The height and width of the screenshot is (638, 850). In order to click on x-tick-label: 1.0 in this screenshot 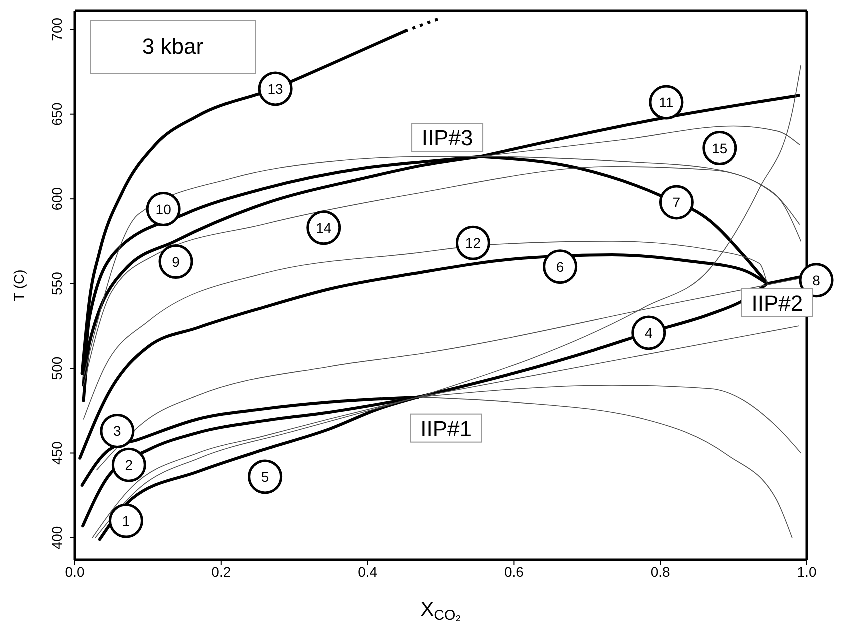, I will do `click(807, 572)`.